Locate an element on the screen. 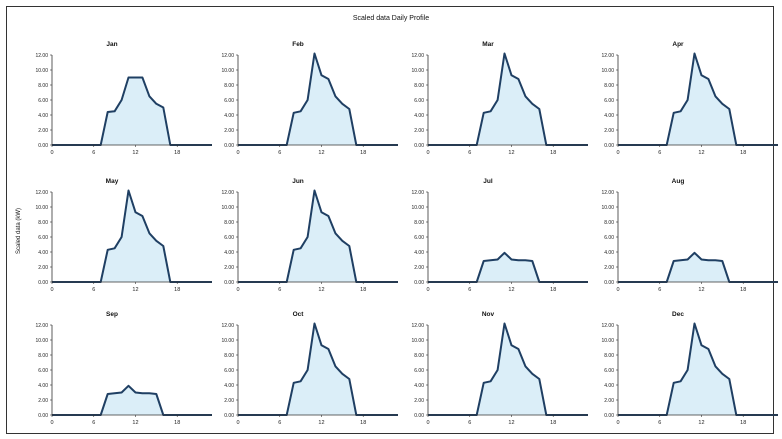 Image resolution: width=782 pixels, height=439 pixels. y-tick-label-mar: 2.00 is located at coordinates (419, 131).